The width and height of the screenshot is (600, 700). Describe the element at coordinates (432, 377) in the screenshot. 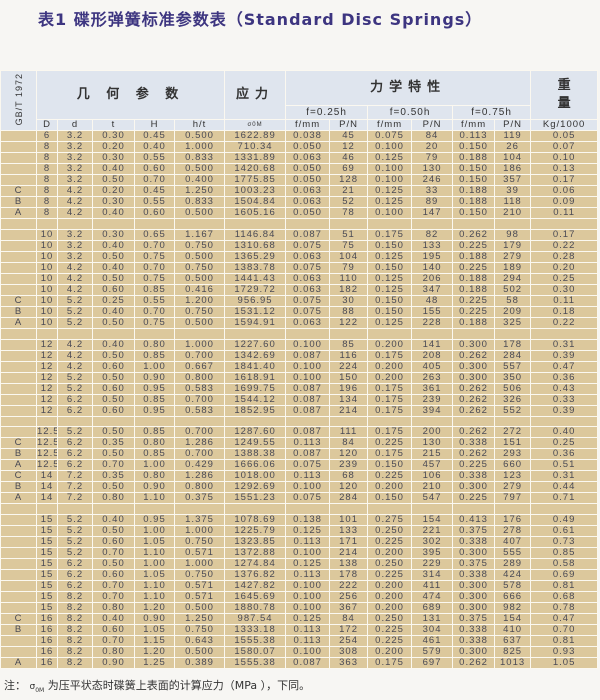

I see `cell-p2: 263` at that location.